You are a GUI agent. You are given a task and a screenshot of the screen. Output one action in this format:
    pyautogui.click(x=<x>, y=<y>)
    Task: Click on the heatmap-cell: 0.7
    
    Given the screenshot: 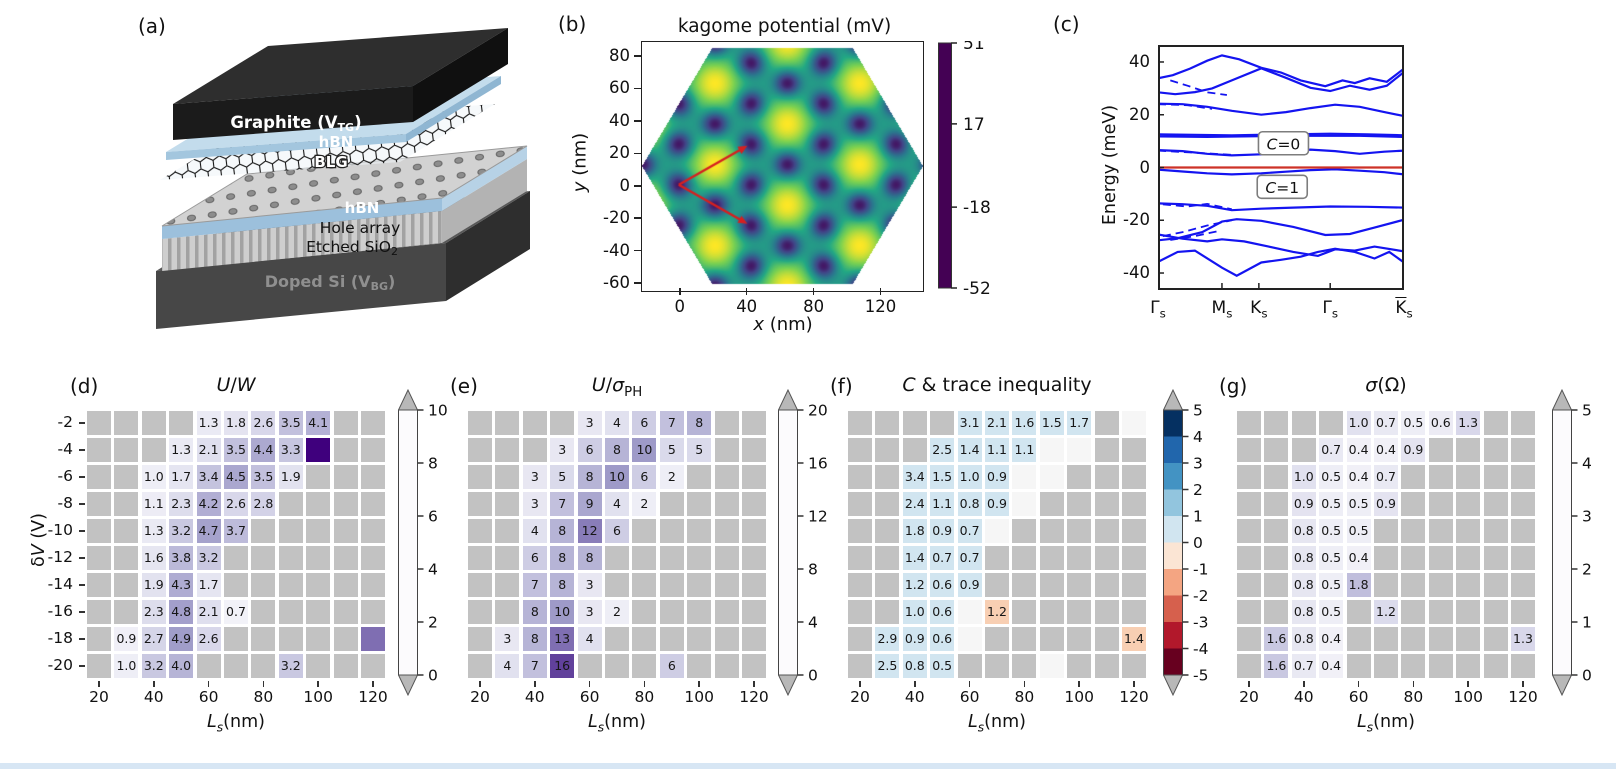 What is the action you would take?
    pyautogui.click(x=969, y=531)
    